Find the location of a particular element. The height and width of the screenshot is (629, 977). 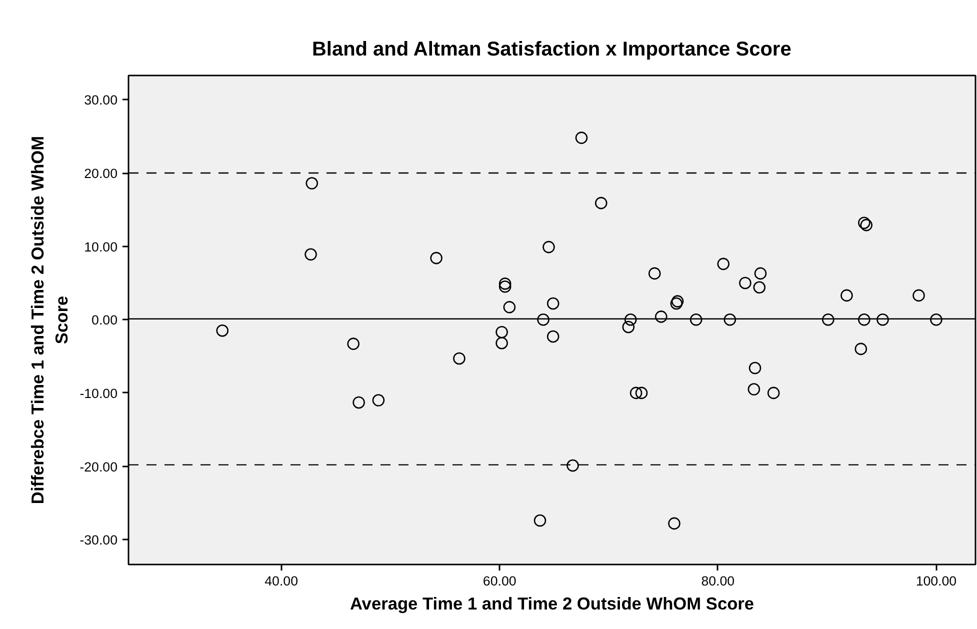

chart-title: Bland and Altman Satisfaction x Importance Score is located at coordinates (552, 49).